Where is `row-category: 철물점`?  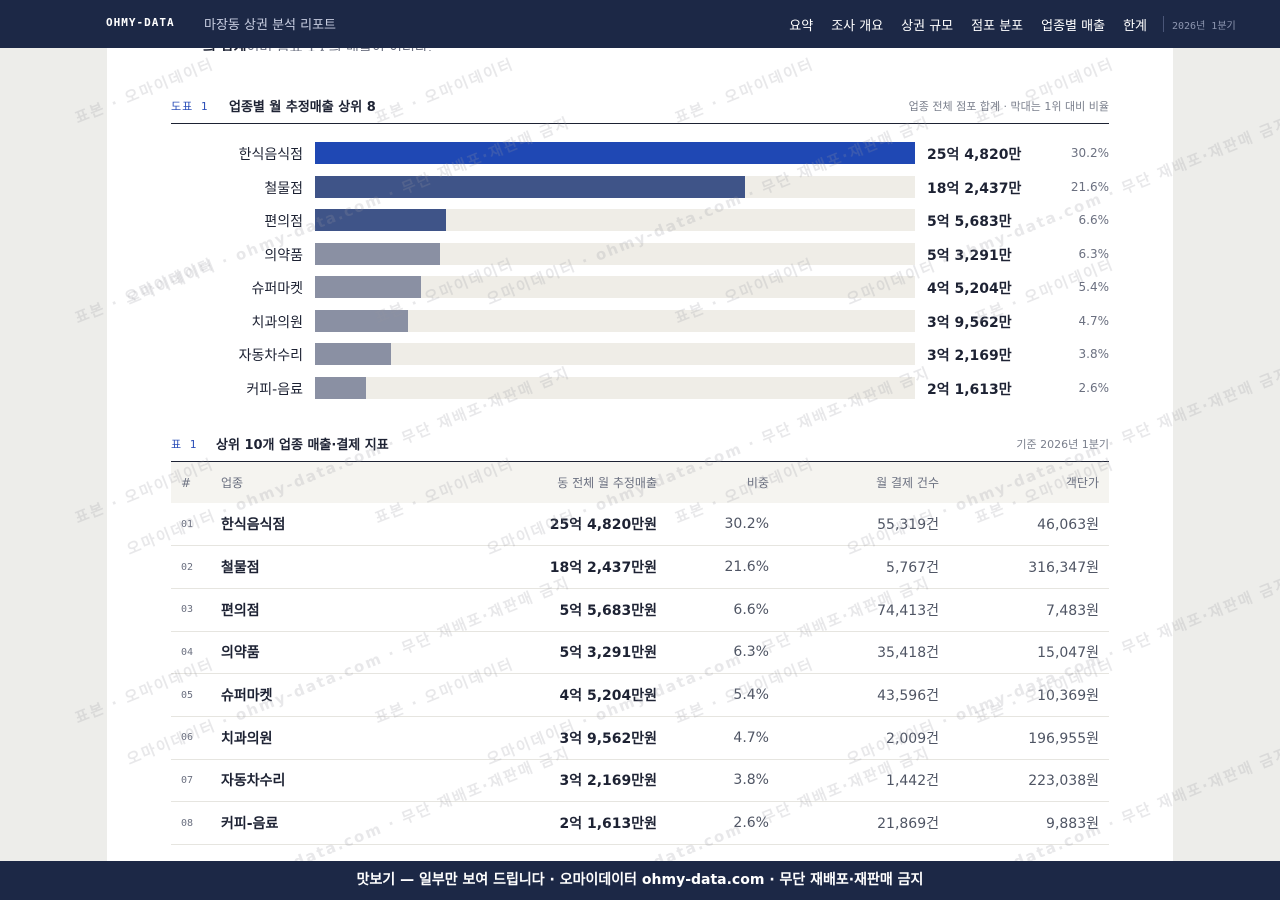 row-category: 철물점 is located at coordinates (240, 568).